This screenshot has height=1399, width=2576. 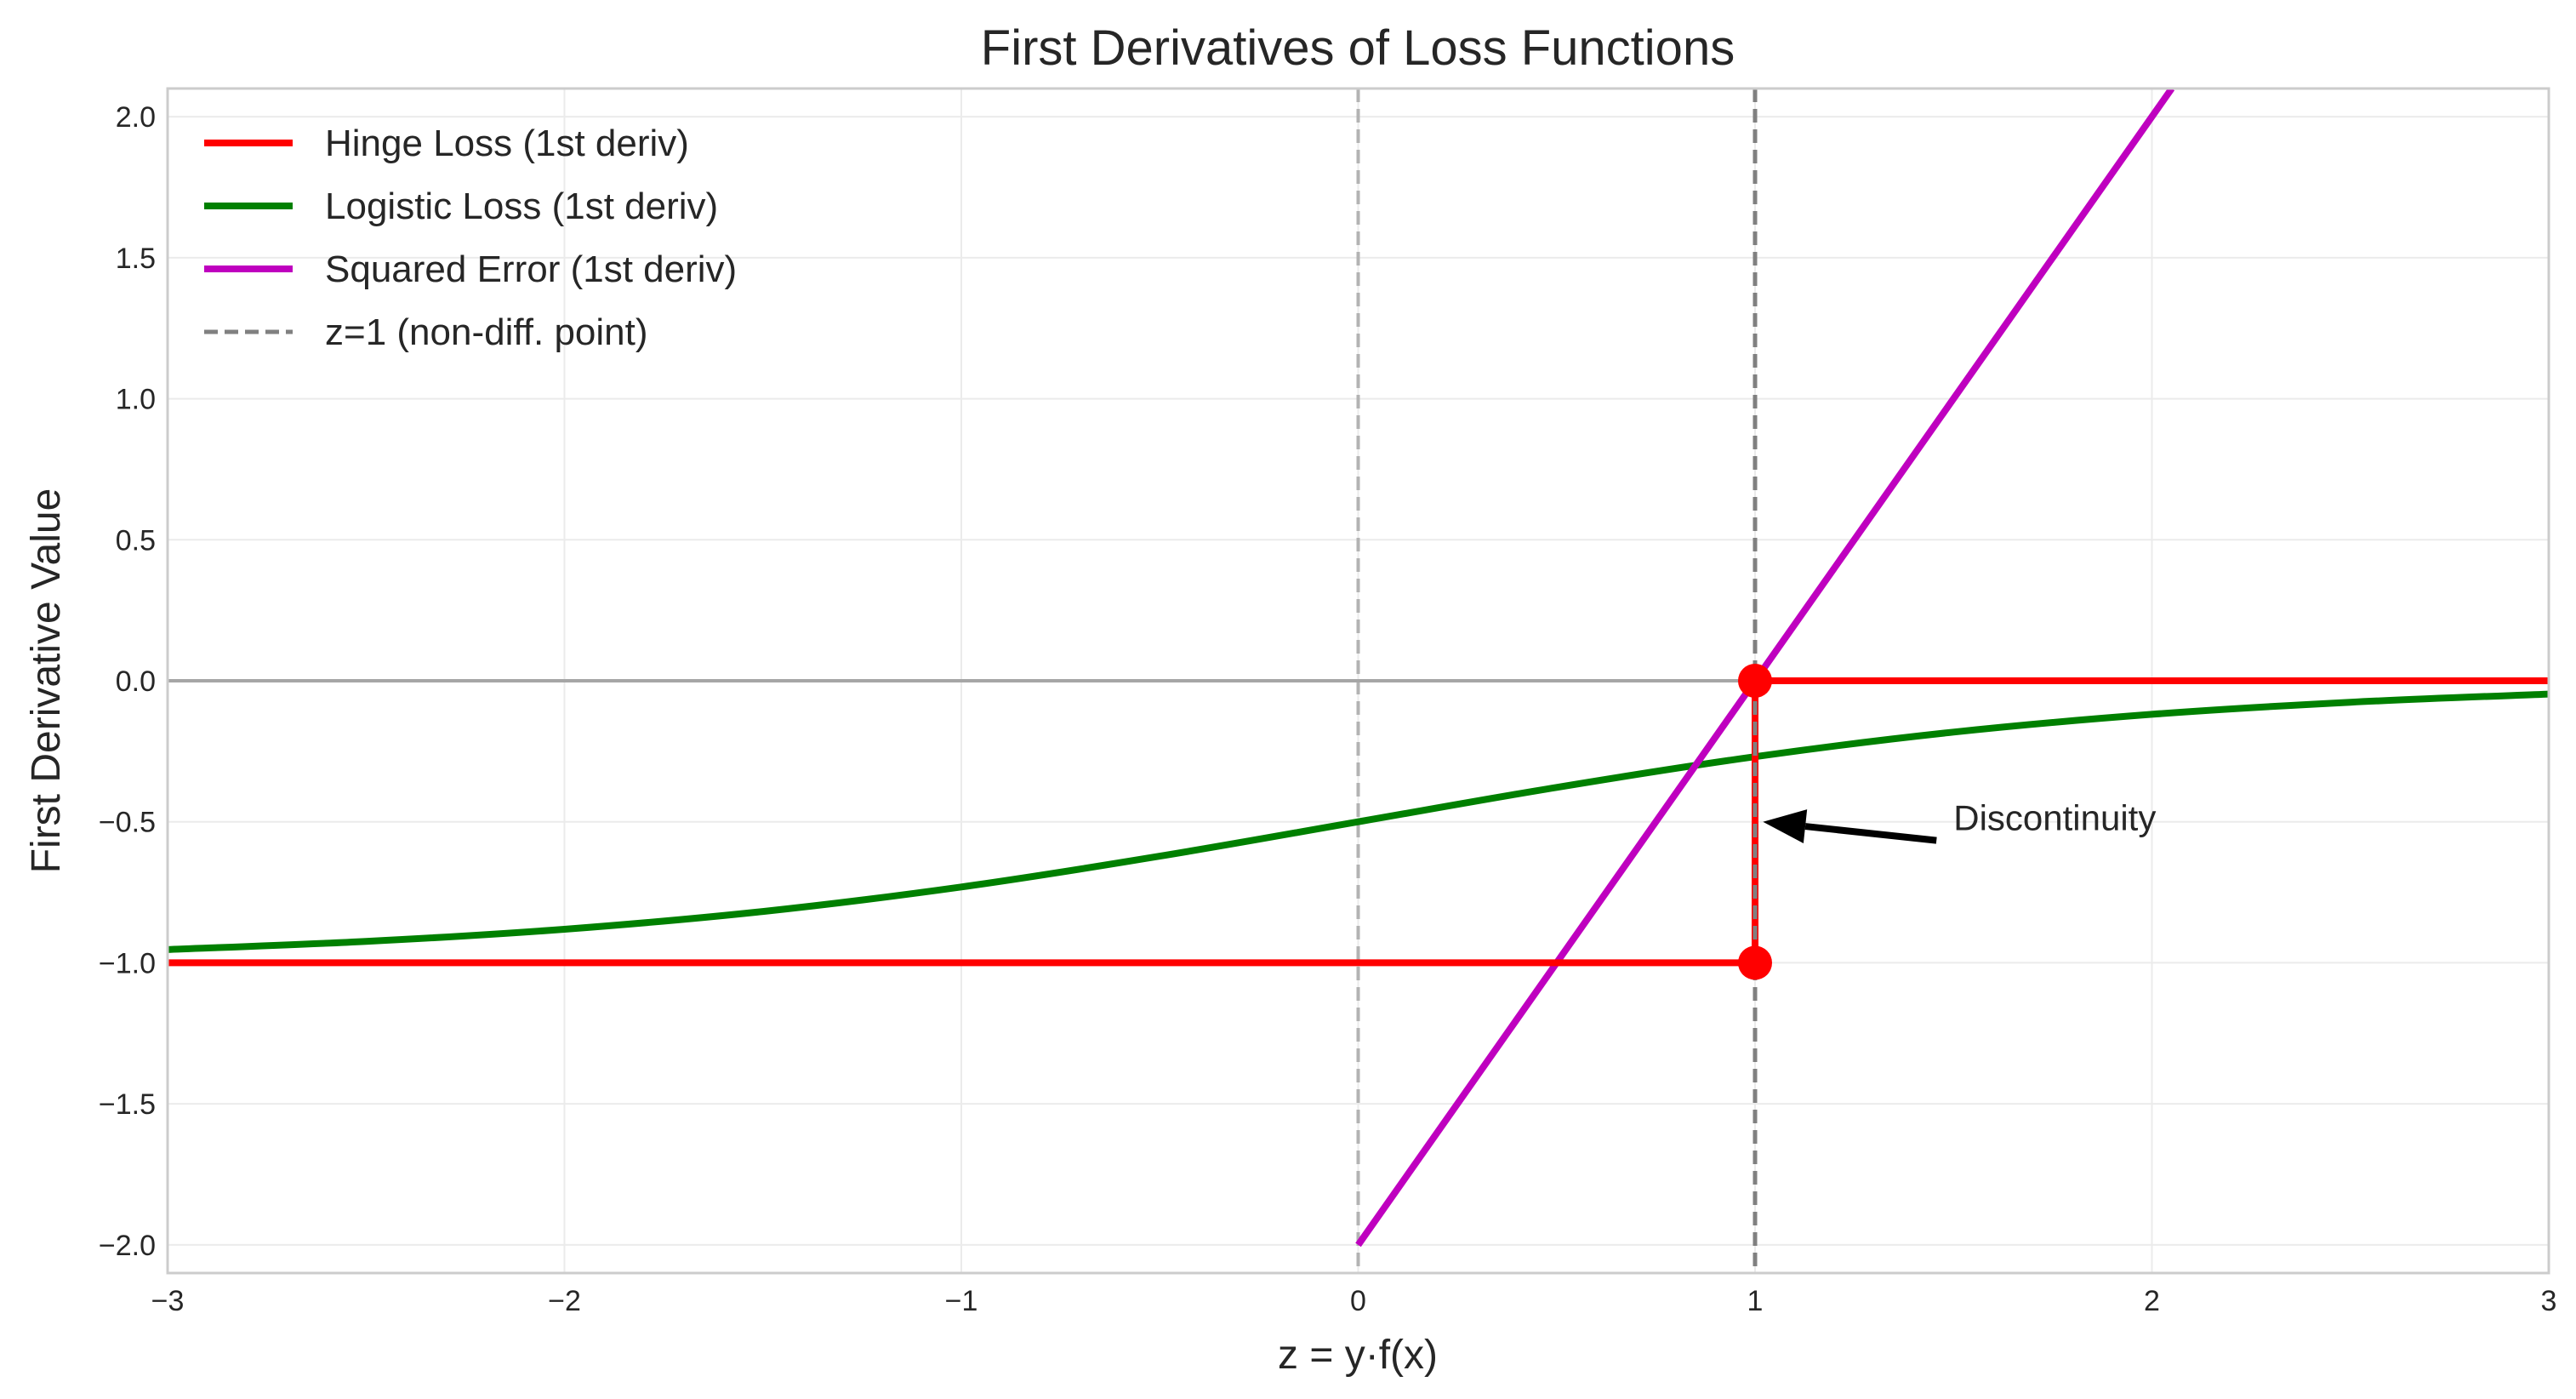 I want to click on y-tick-label: 0.5, so click(x=136, y=540).